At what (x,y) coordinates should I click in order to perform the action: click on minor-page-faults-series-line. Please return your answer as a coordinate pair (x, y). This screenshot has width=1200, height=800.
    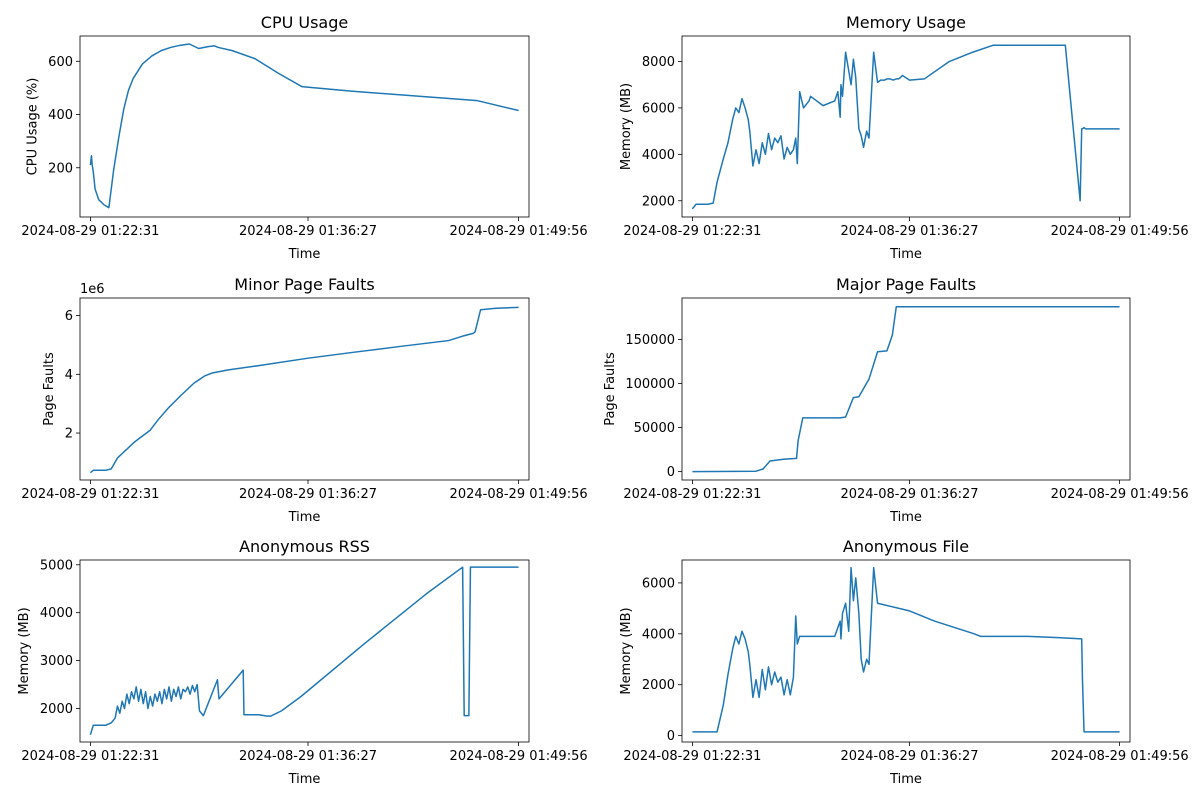
    Looking at the image, I should click on (304, 390).